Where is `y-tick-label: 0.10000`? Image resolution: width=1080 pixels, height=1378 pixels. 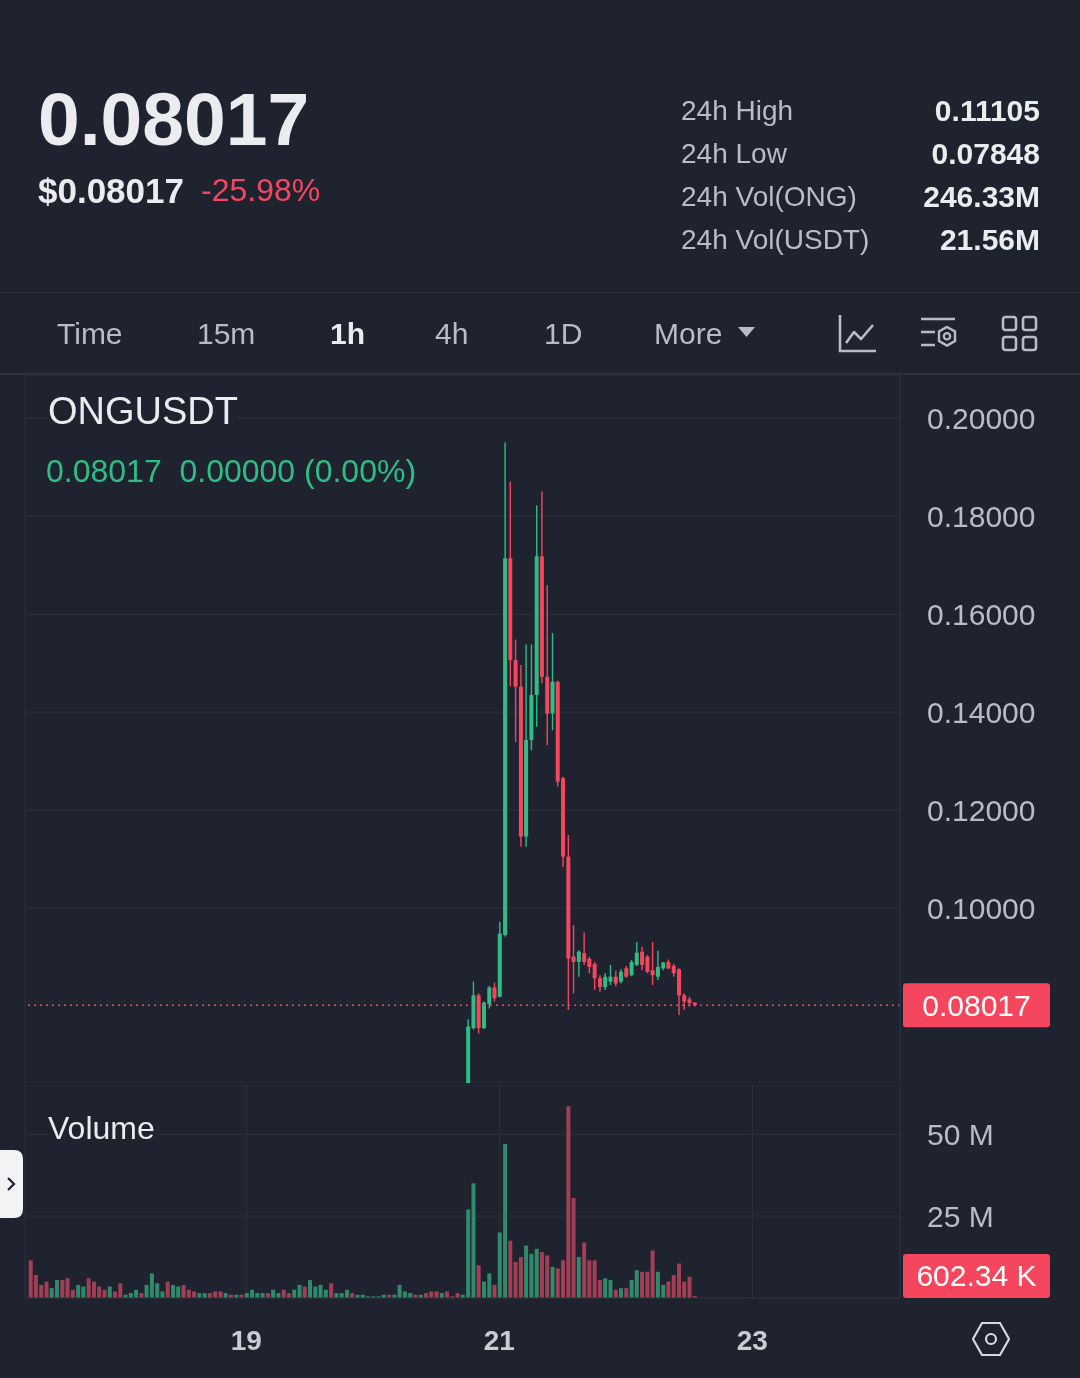
y-tick-label: 0.10000 is located at coordinates (981, 908).